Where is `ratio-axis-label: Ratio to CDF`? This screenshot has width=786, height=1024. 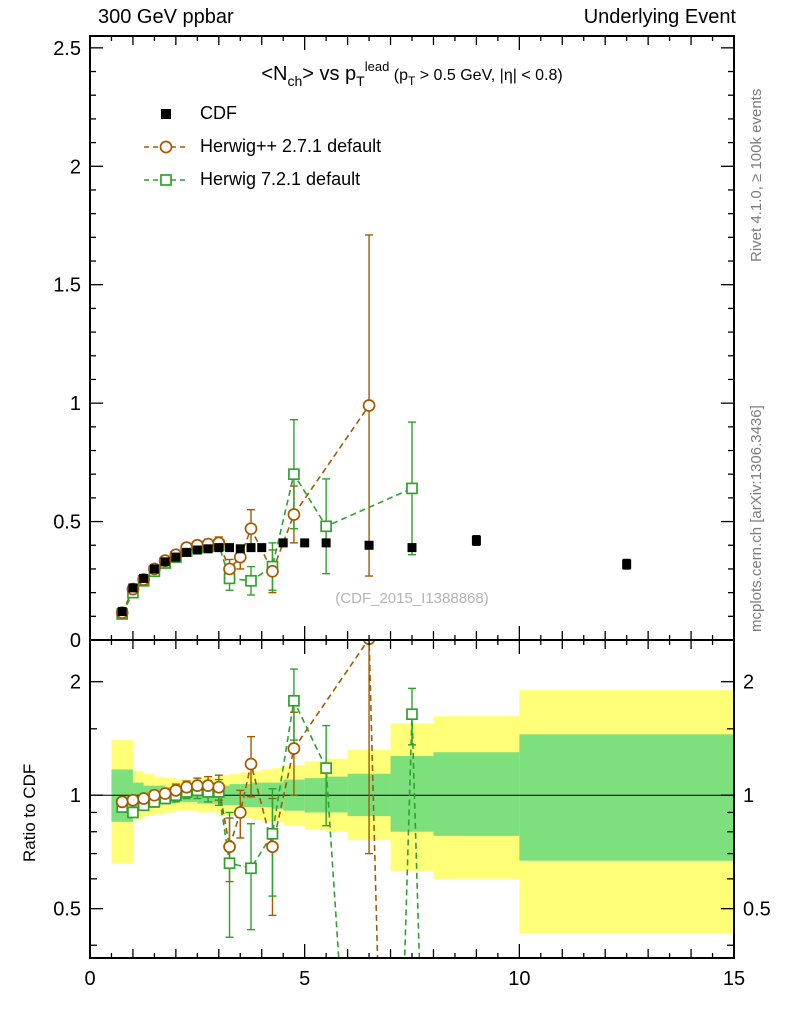 ratio-axis-label: Ratio to CDF is located at coordinates (29, 812).